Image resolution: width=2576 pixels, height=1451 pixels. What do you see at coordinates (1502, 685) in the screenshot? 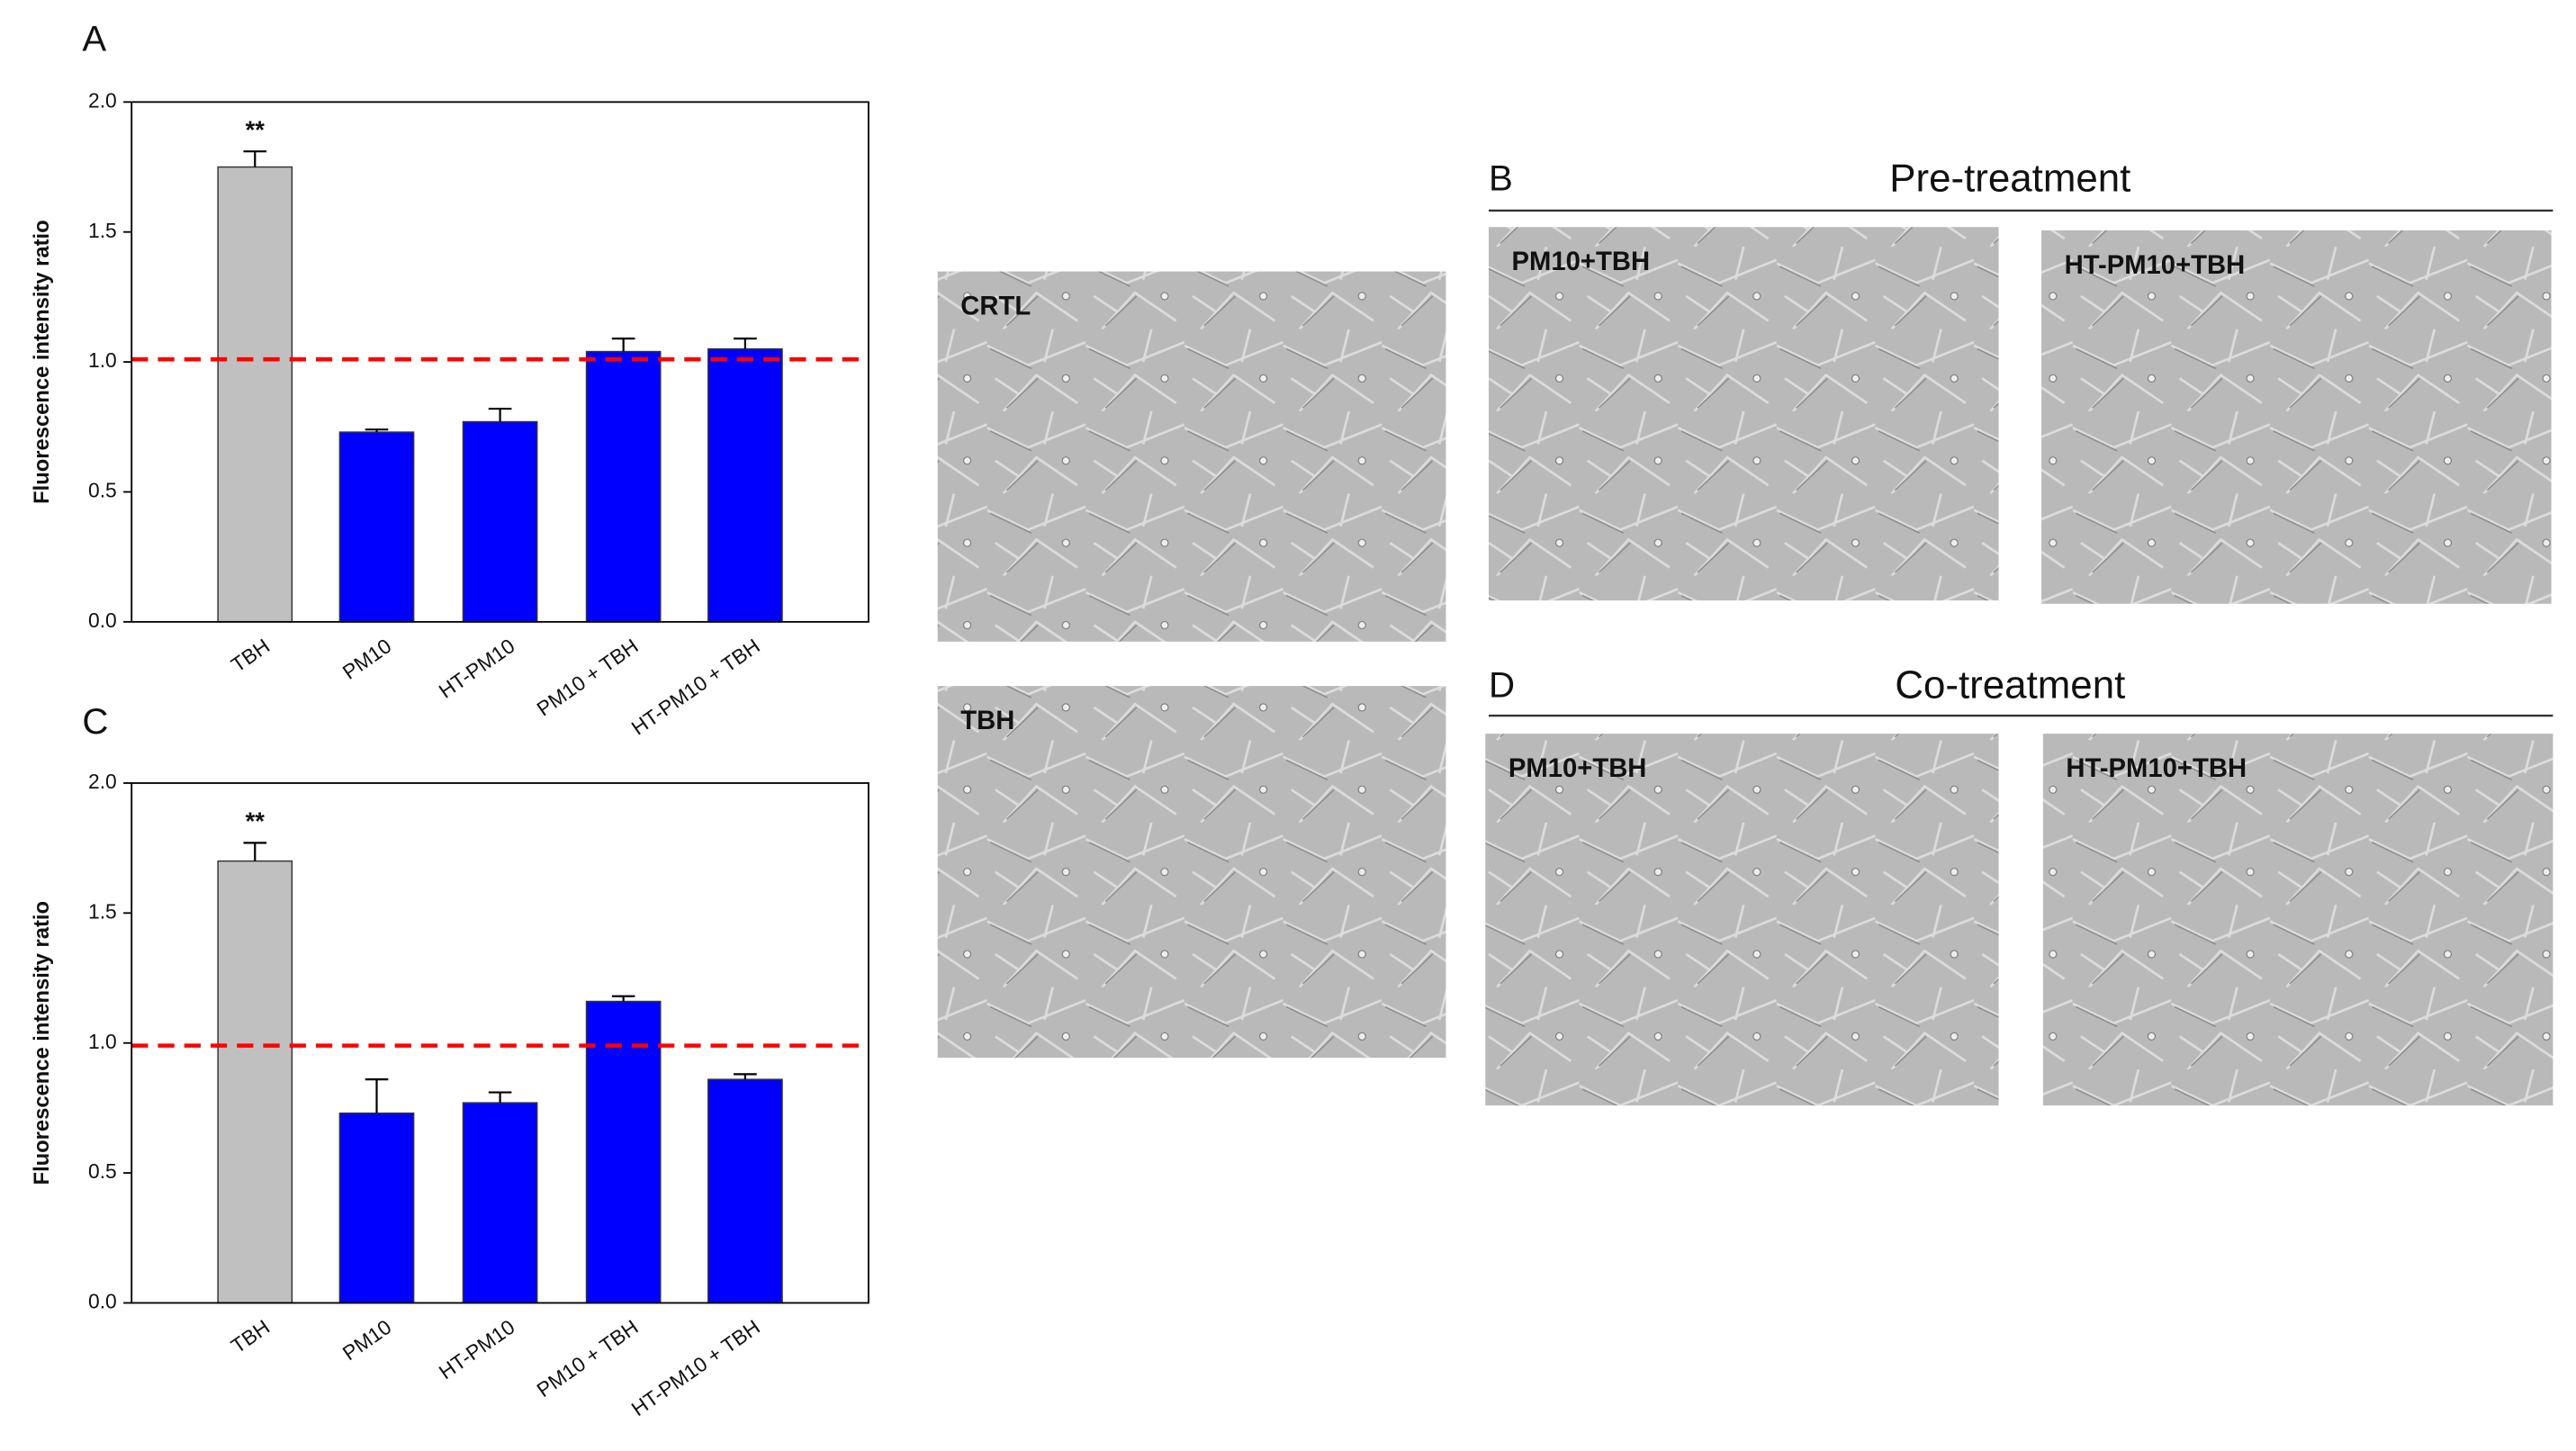
I see `panel-letter: D` at bounding box center [1502, 685].